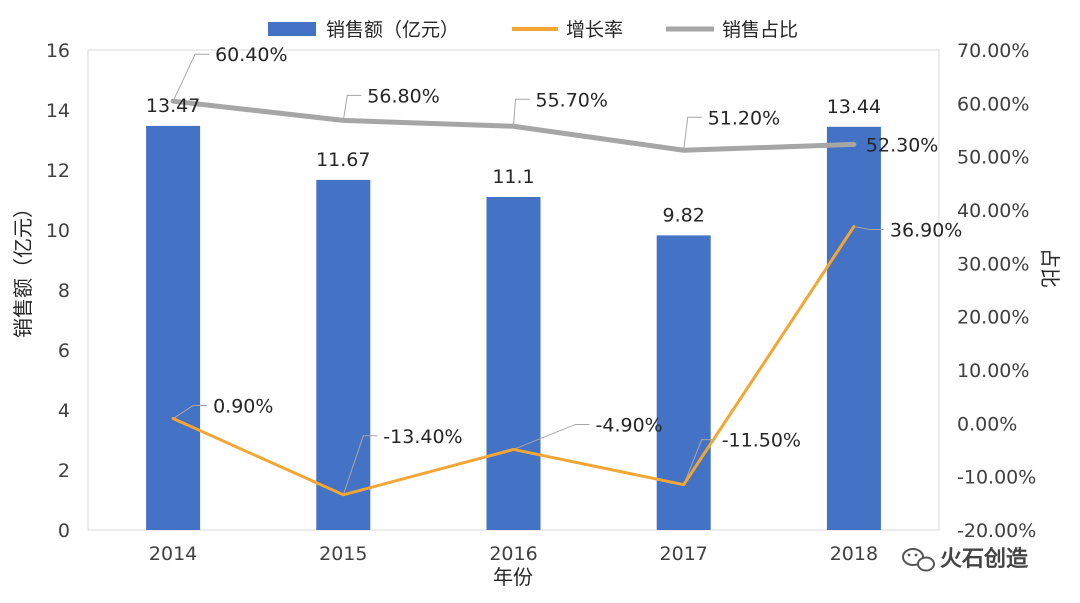  I want to click on growth-rate-label: -13.40%, so click(422, 437).